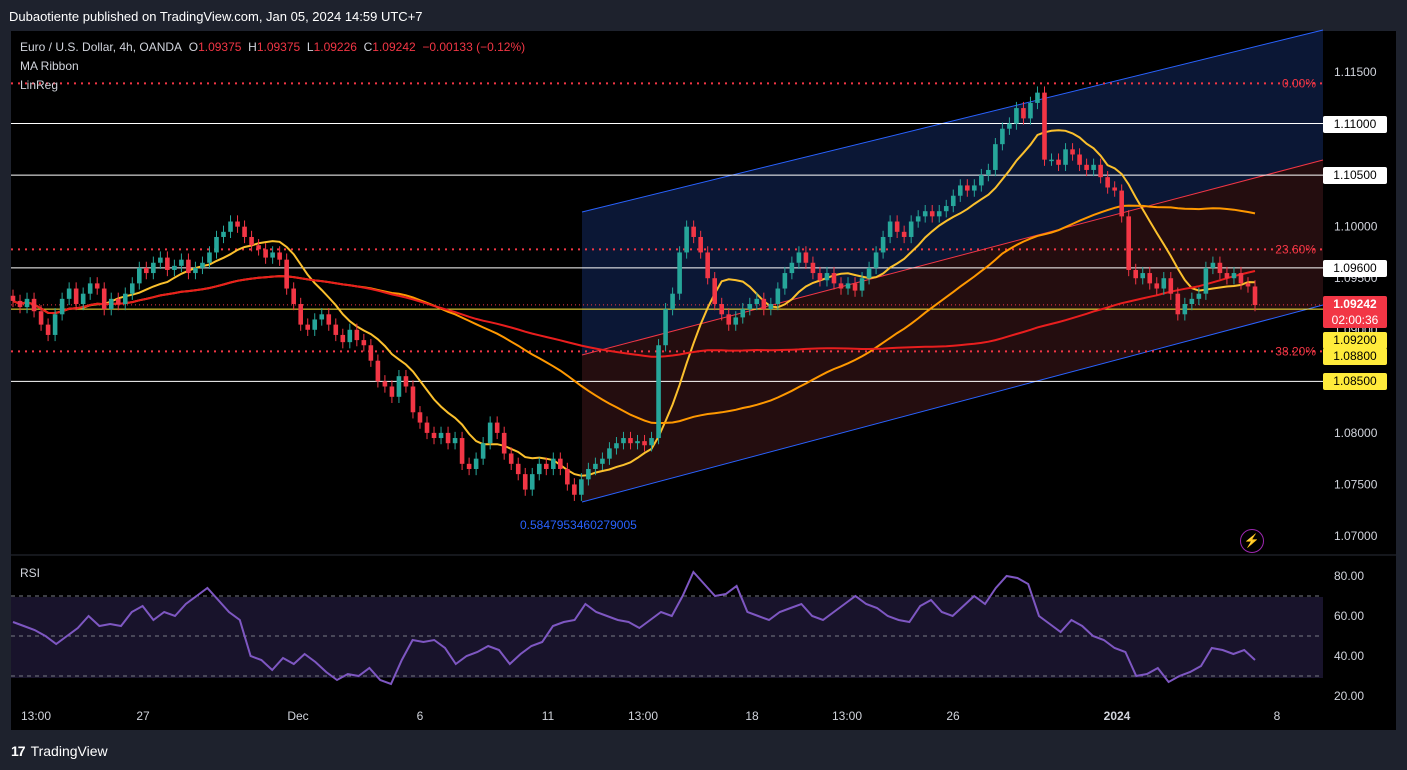  Describe the element at coordinates (1355, 357) in the screenshot. I see `price-tag: 1.08800` at that location.